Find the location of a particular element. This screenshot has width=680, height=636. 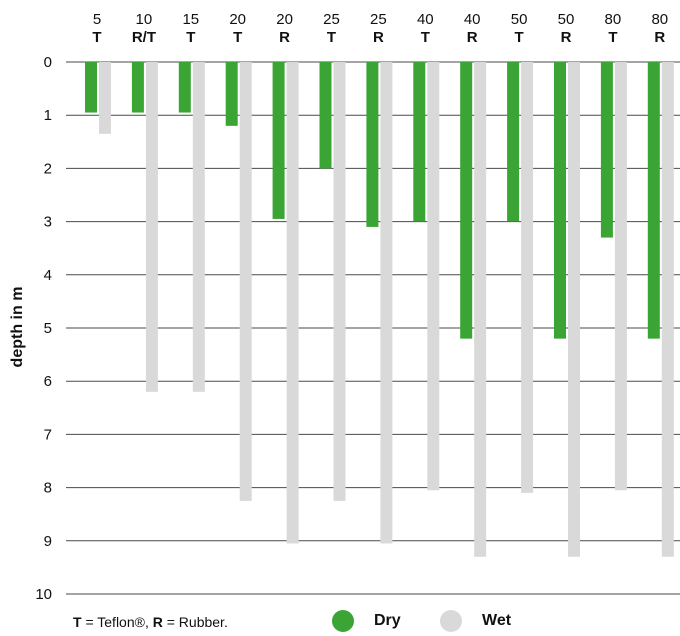

y-tick-label-10: 10 is located at coordinates (43, 594).